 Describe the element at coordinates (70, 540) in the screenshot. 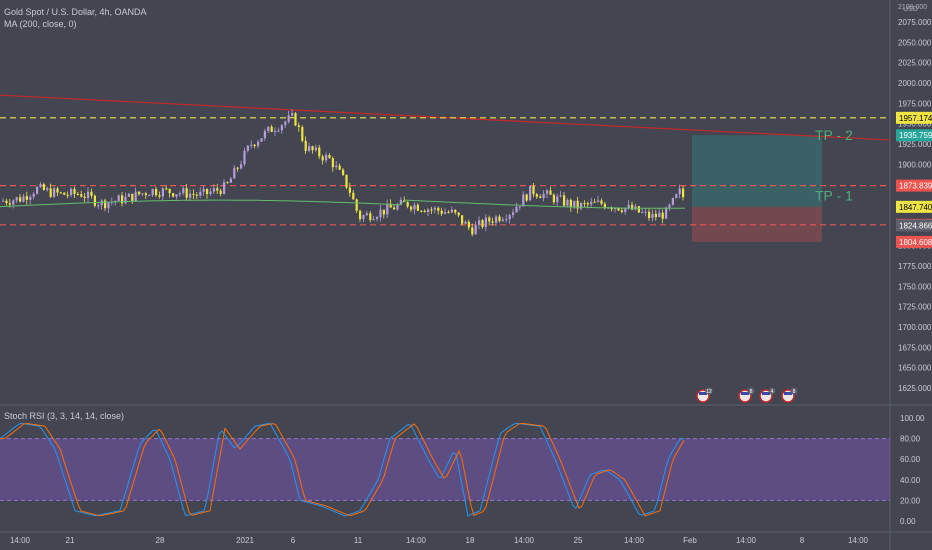

I see `time-tick-label: 21` at that location.